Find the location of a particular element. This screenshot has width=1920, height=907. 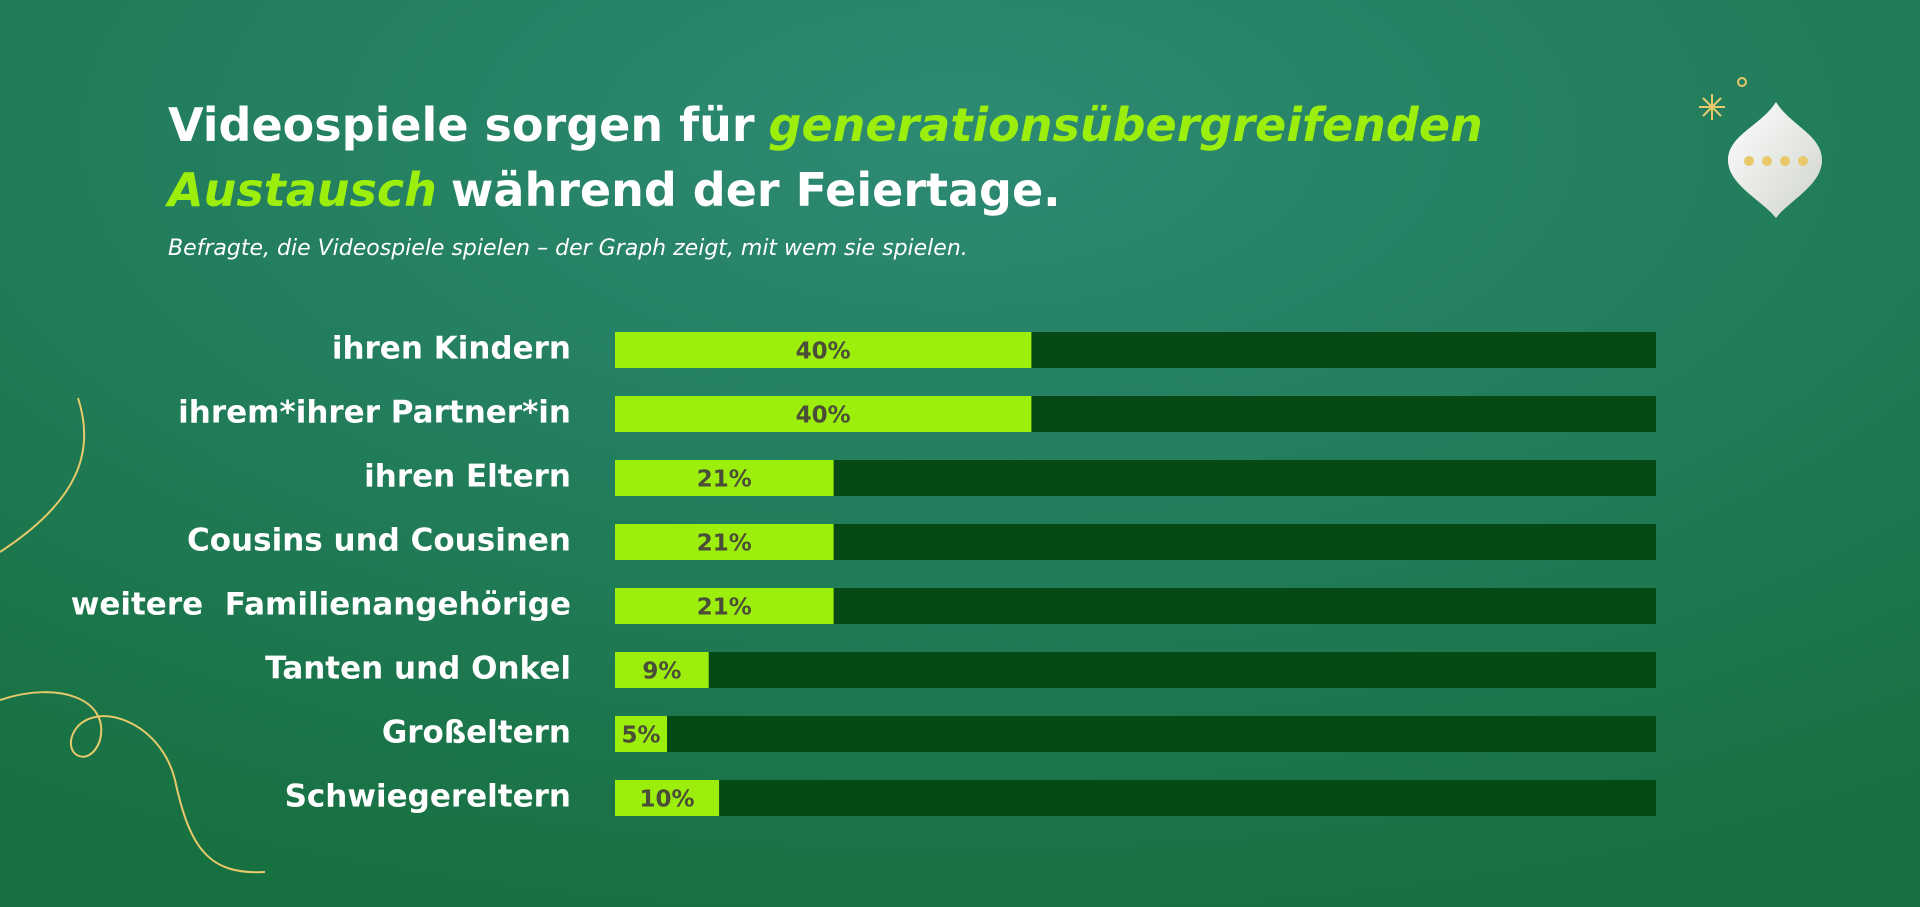

category-label: Cousins und Cousinen is located at coordinates (379, 541).